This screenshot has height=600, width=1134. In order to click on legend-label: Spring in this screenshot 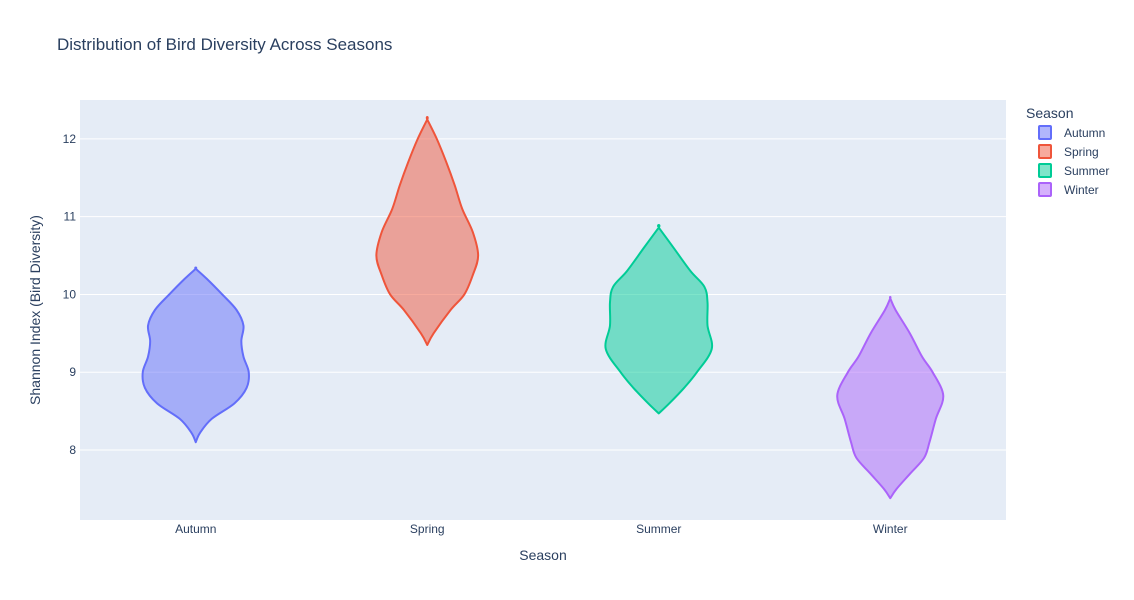, I will do `click(1081, 152)`.